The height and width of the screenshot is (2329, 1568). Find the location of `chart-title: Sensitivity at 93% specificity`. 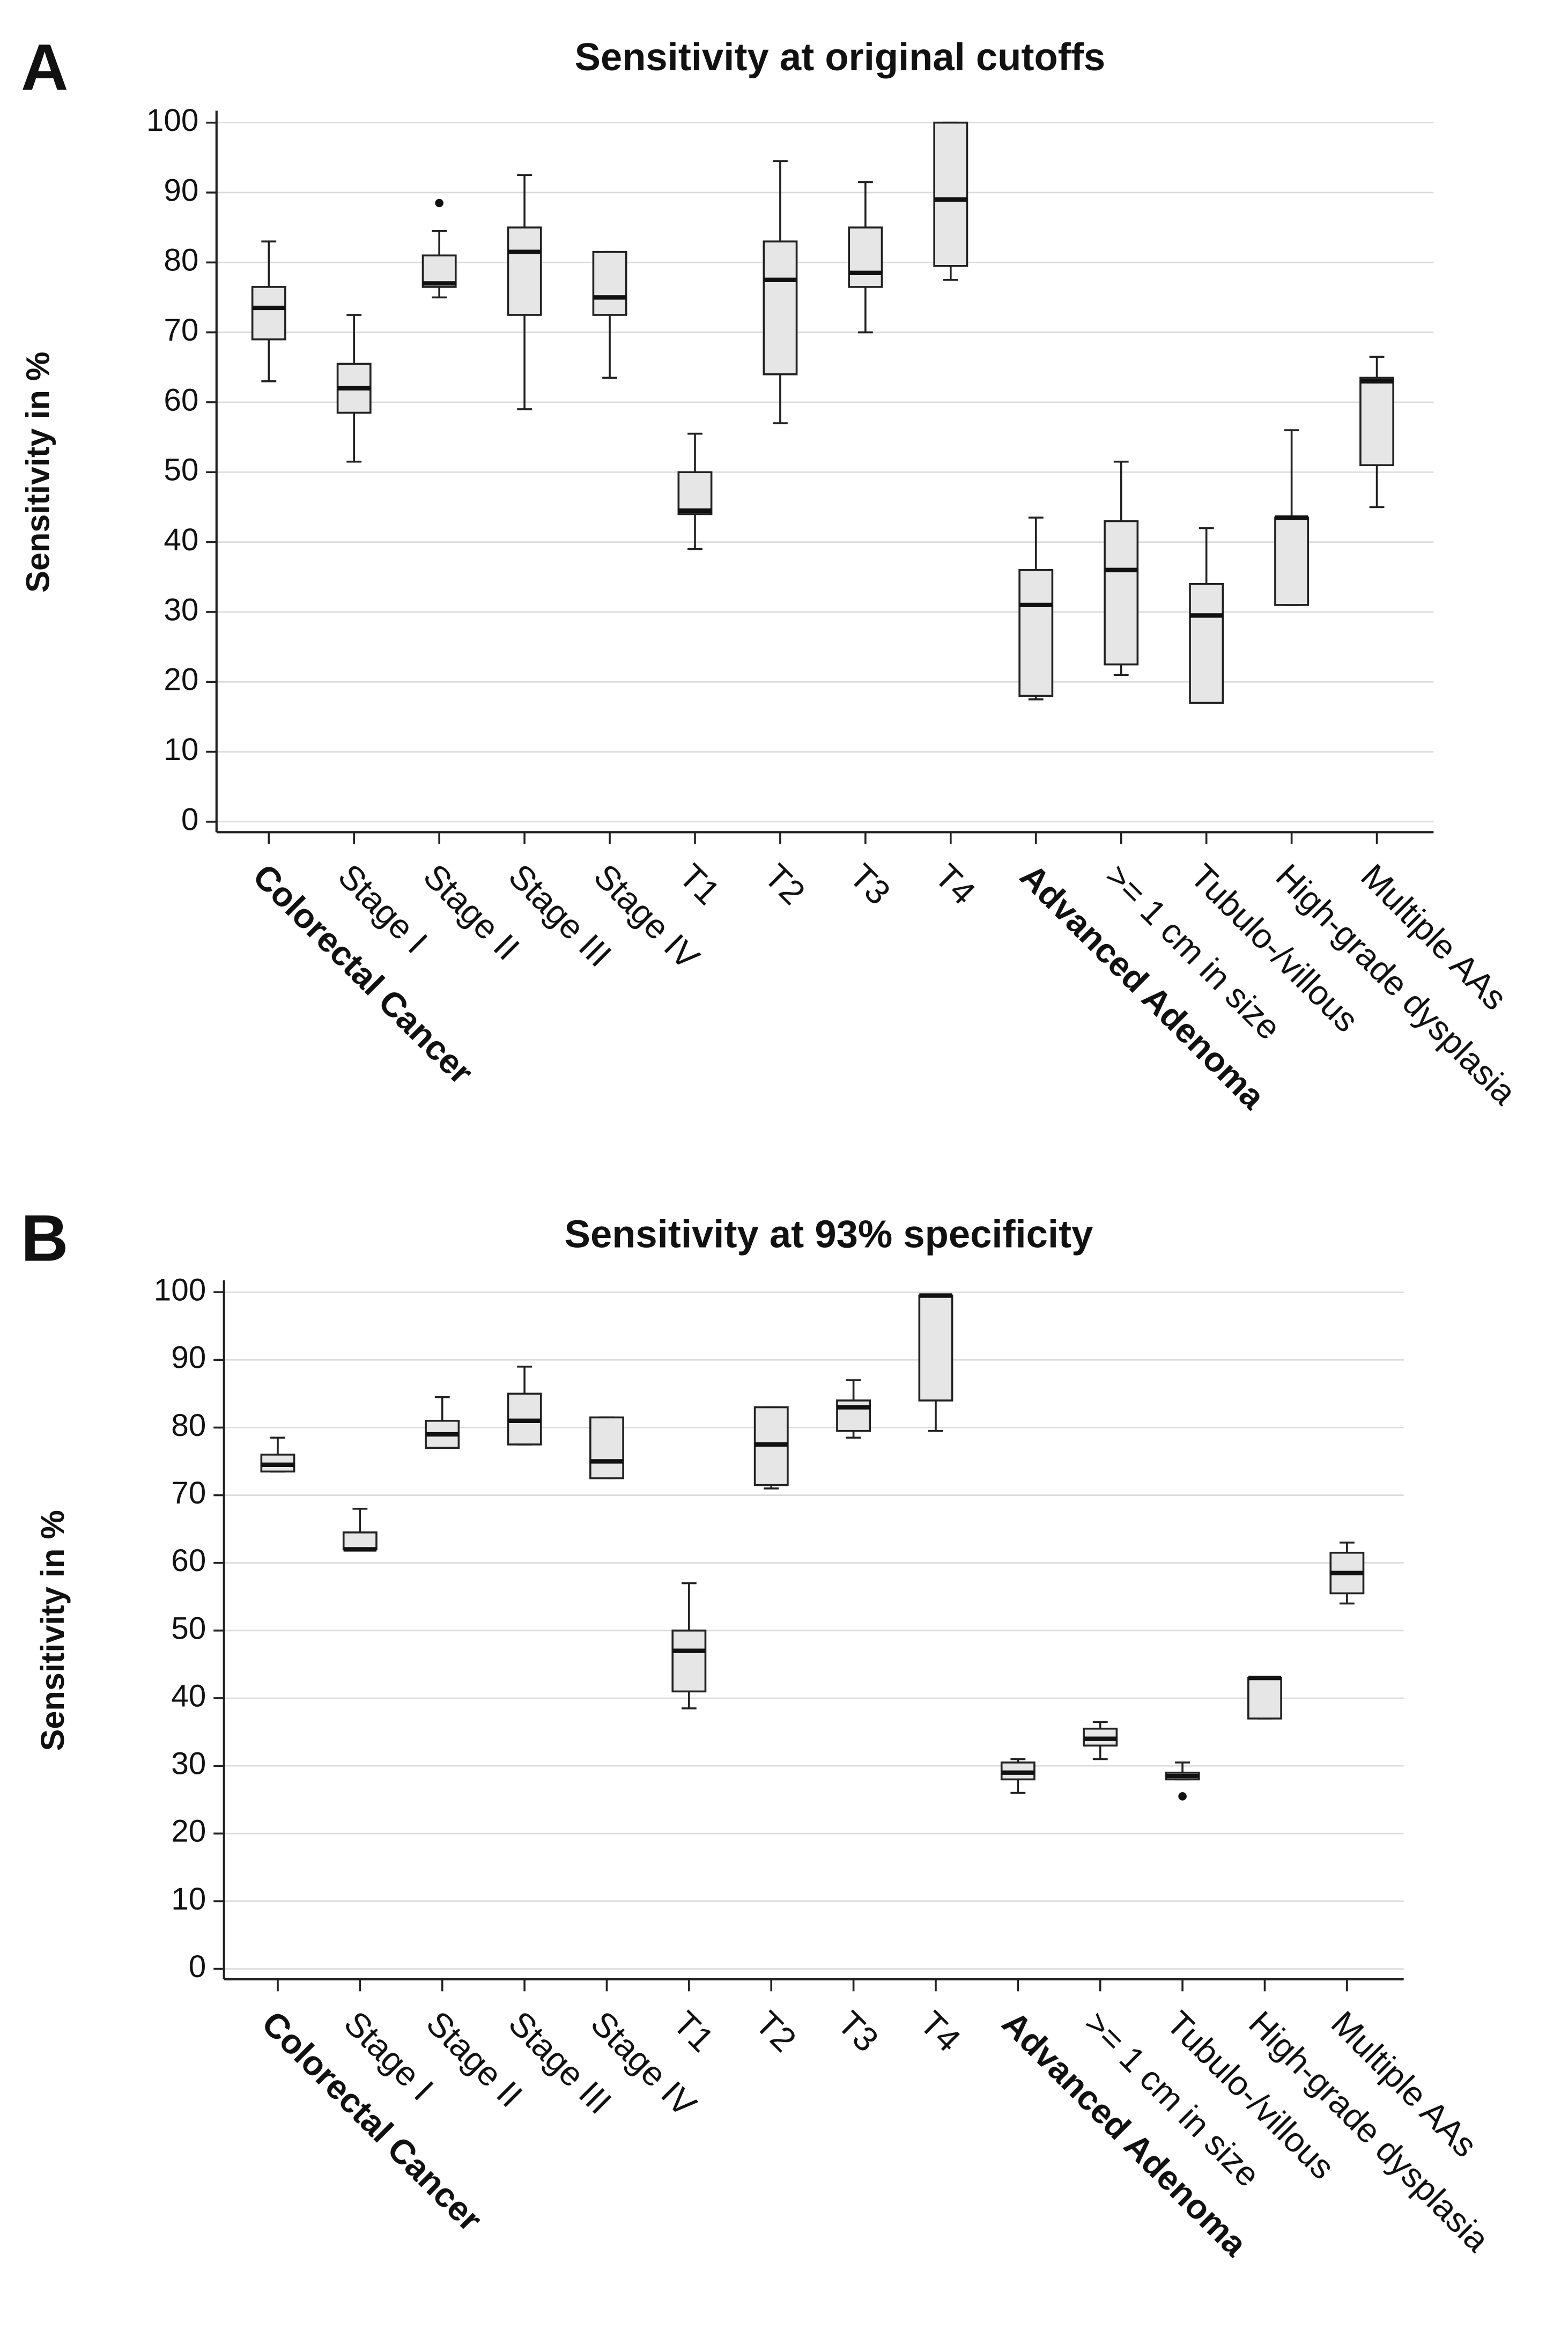

chart-title: Sensitivity at 93% specificity is located at coordinates (829, 1234).